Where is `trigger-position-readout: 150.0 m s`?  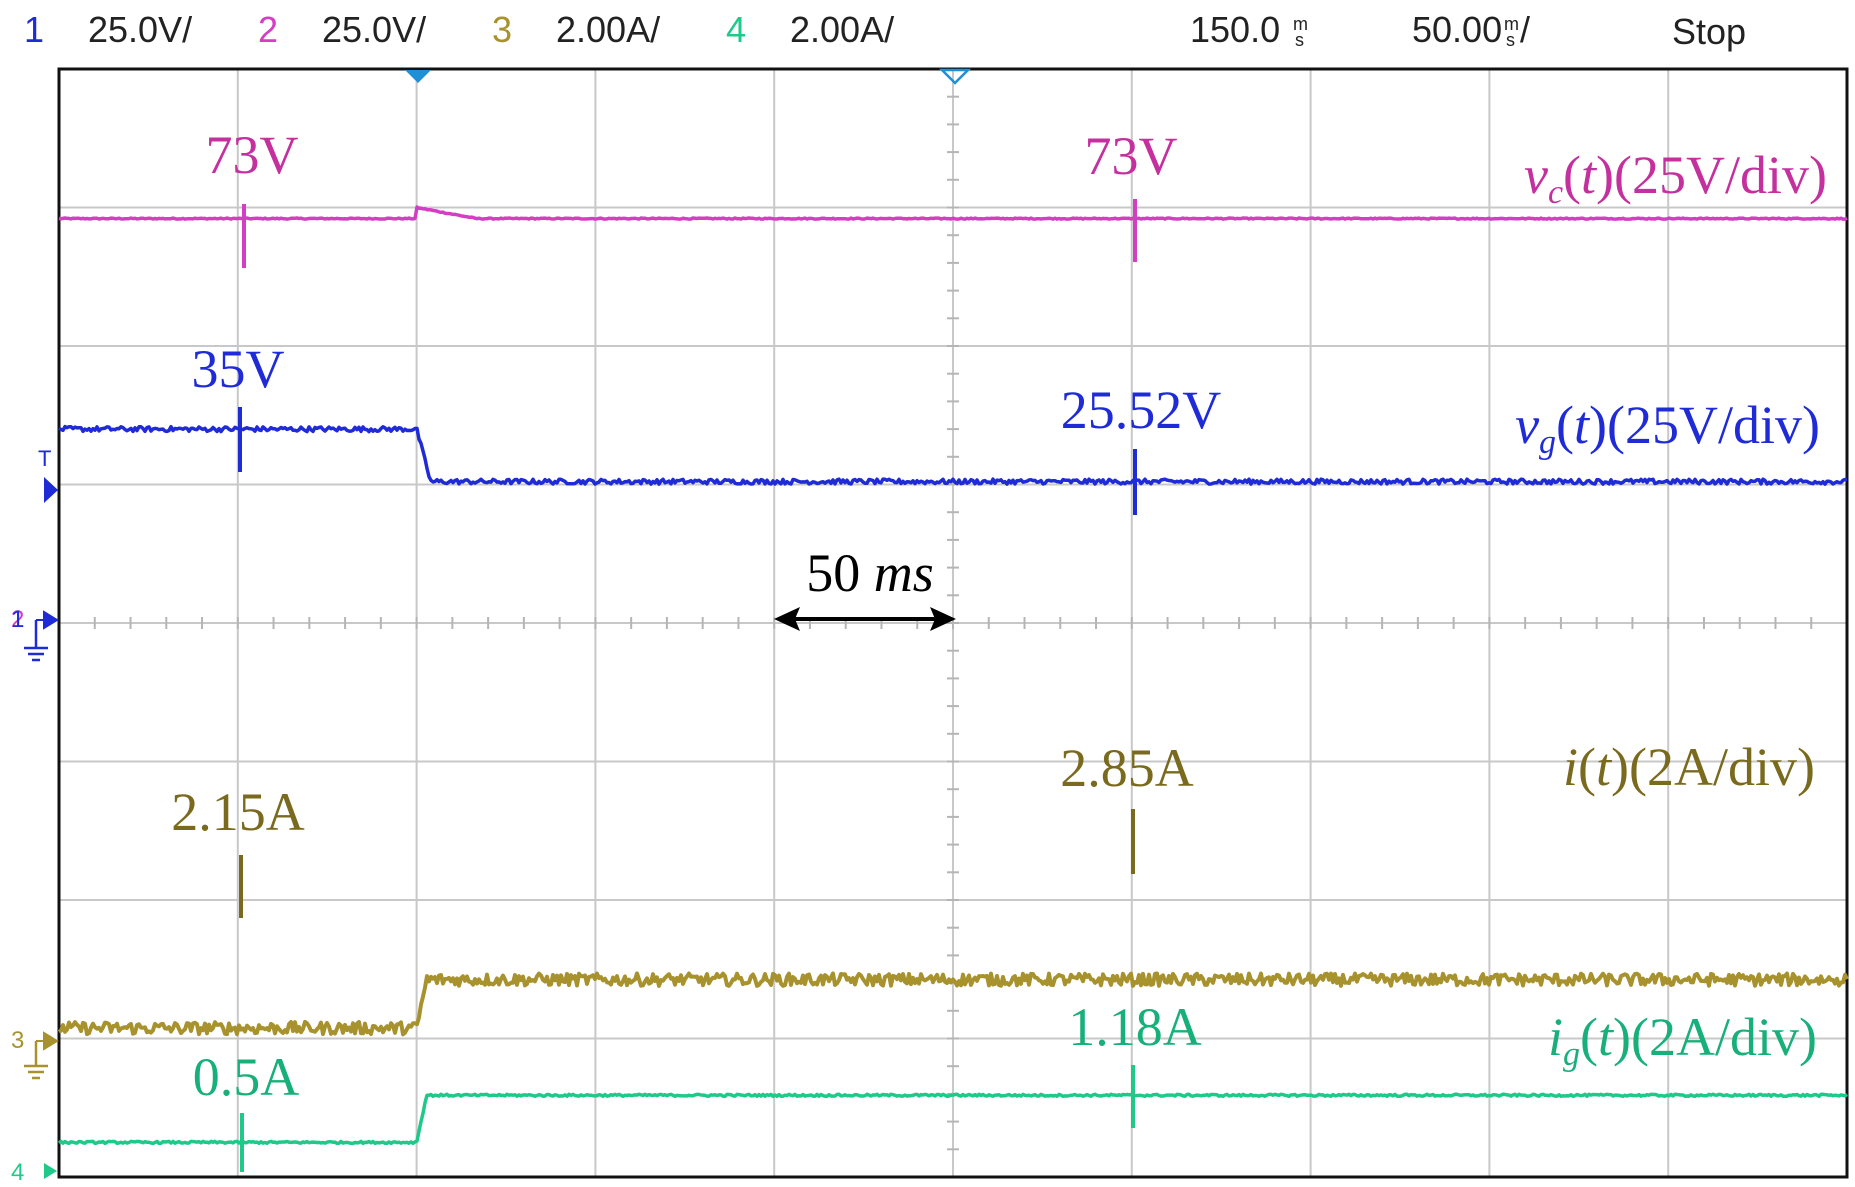 trigger-position-readout: 150.0 m s is located at coordinates (1249, 29).